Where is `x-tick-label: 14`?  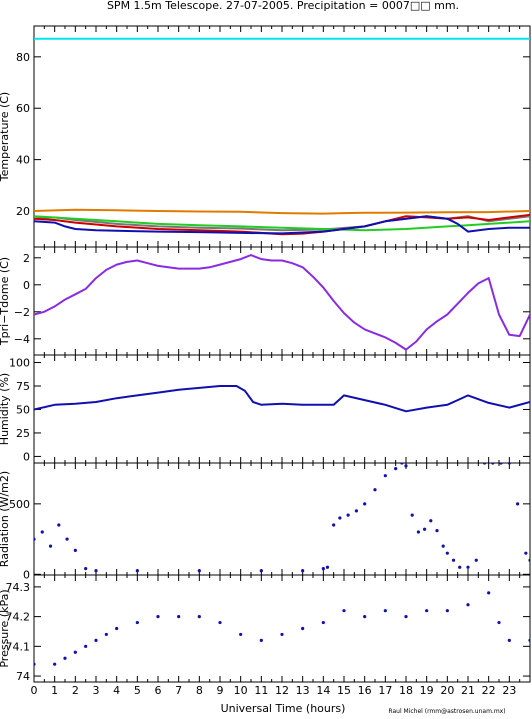
x-tick-label: 14 is located at coordinates (323, 690).